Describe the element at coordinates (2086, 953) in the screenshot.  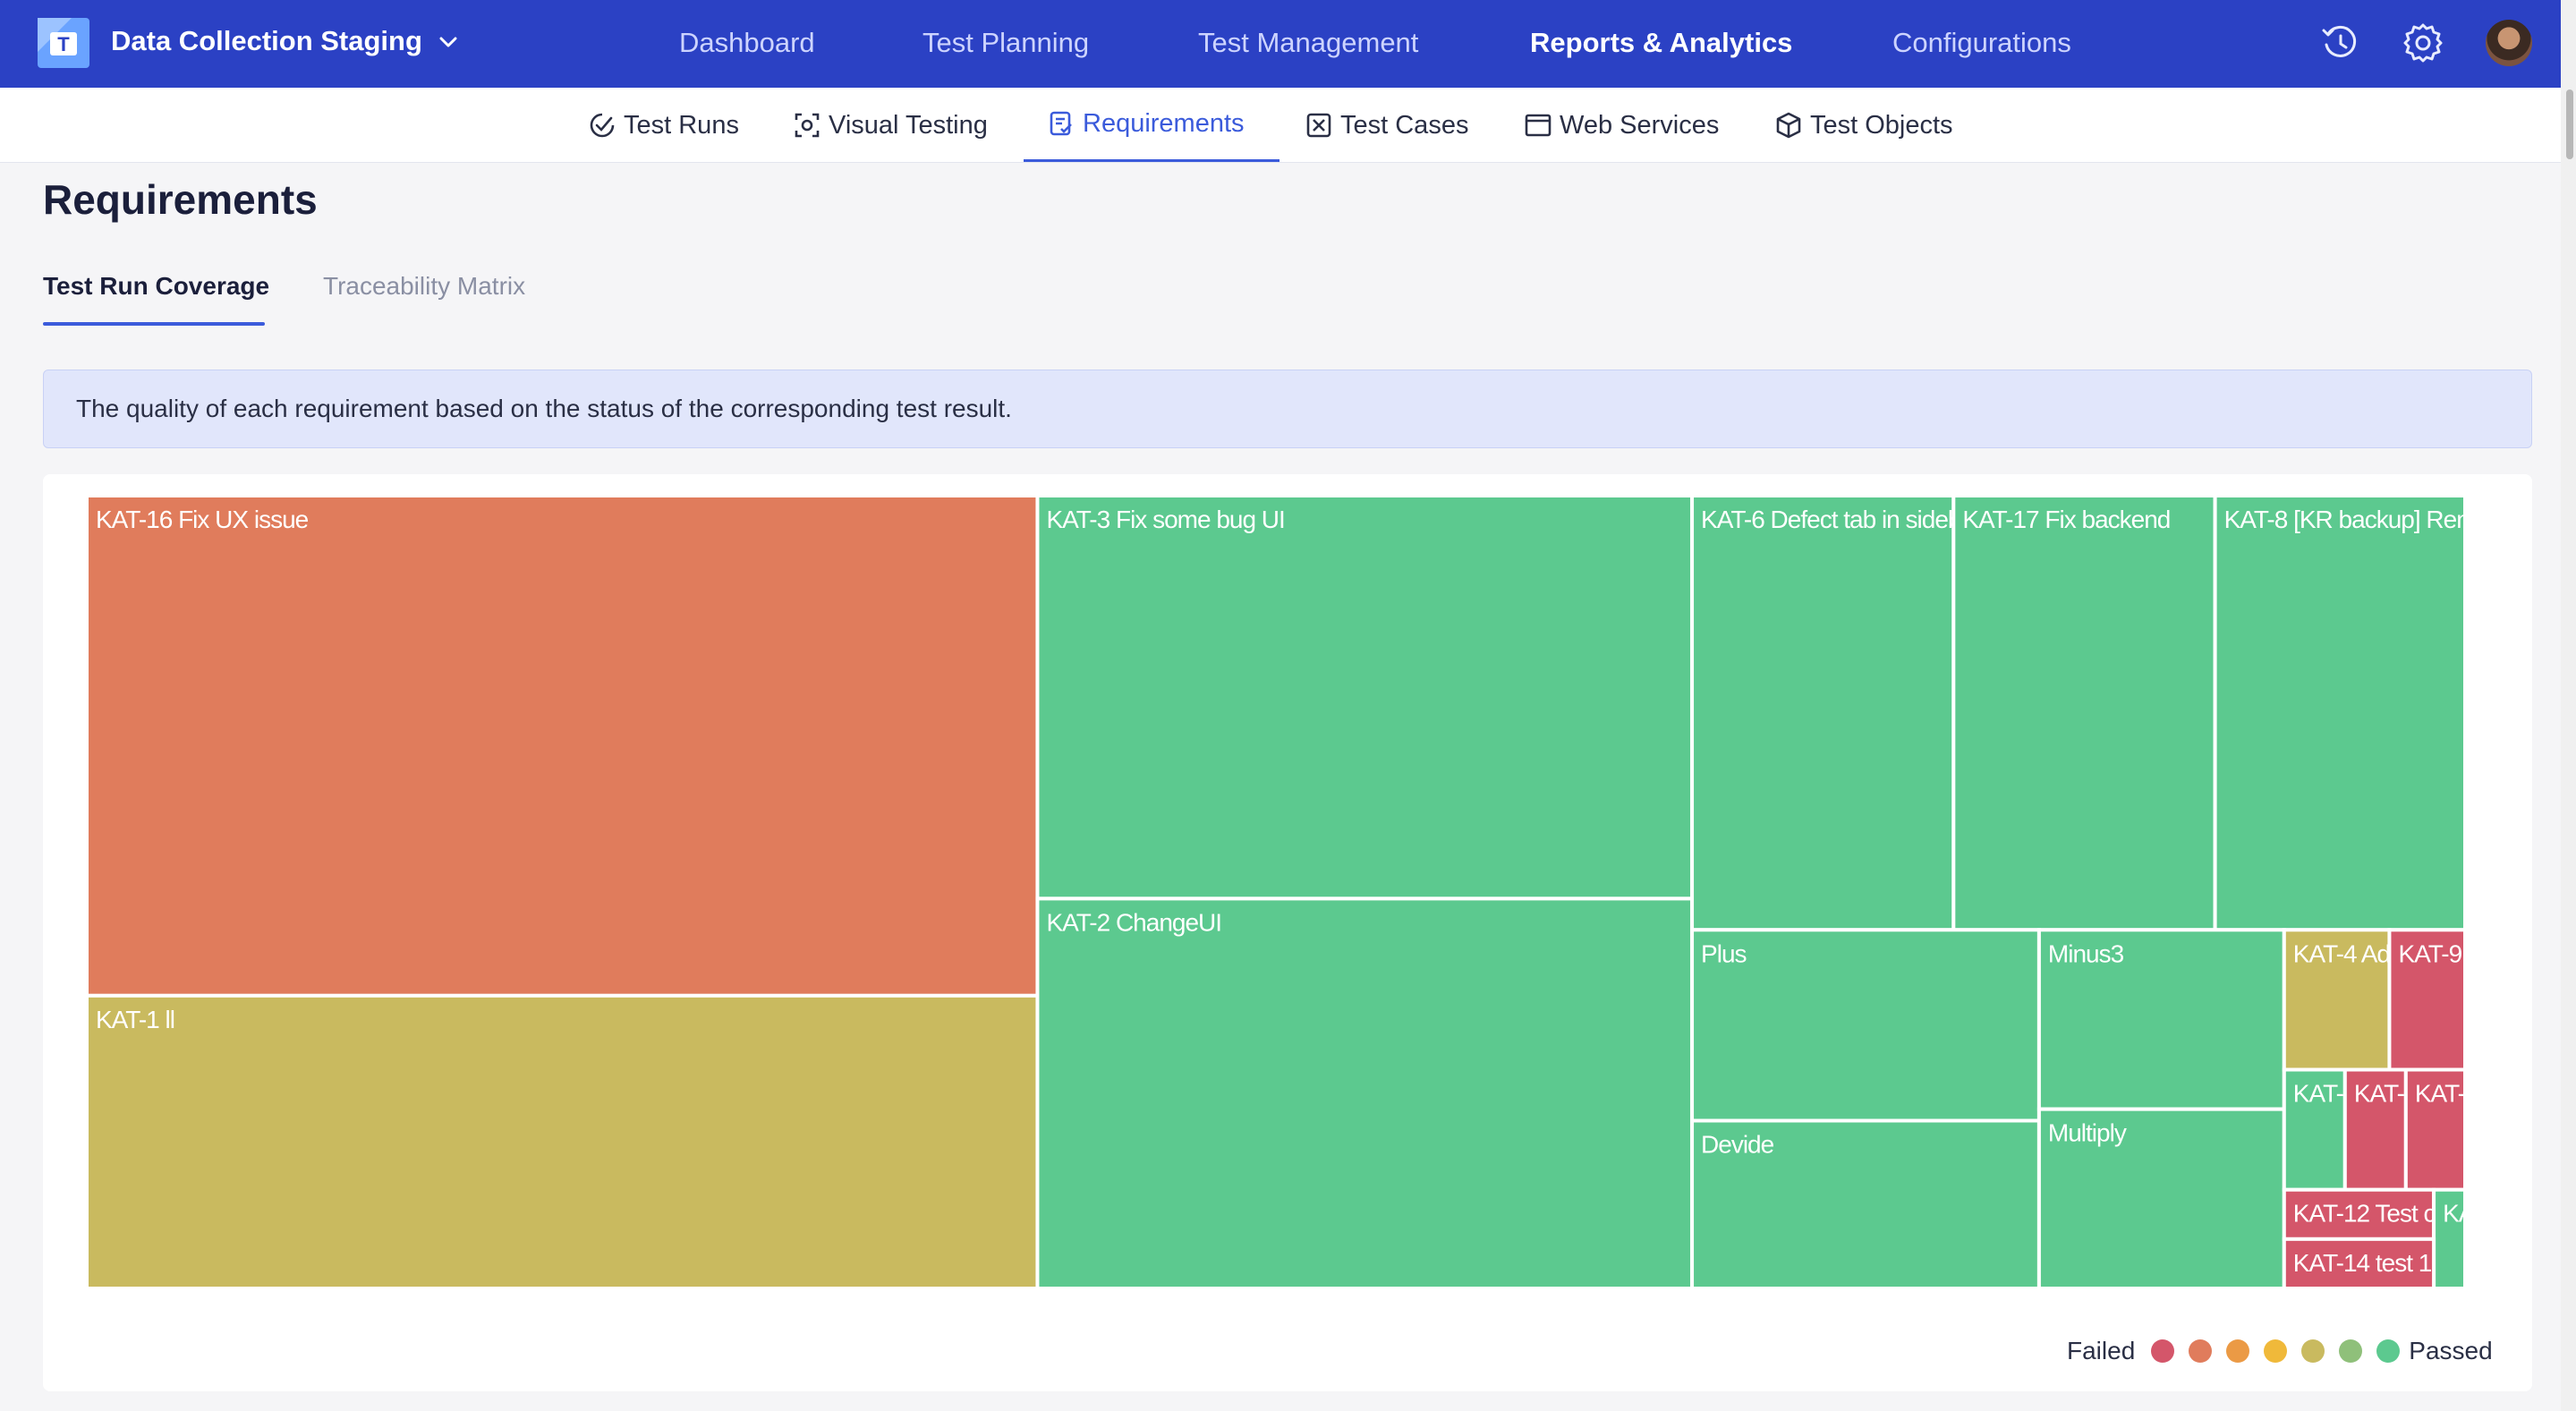
I see `treemap-cell-label: Minus3` at that location.